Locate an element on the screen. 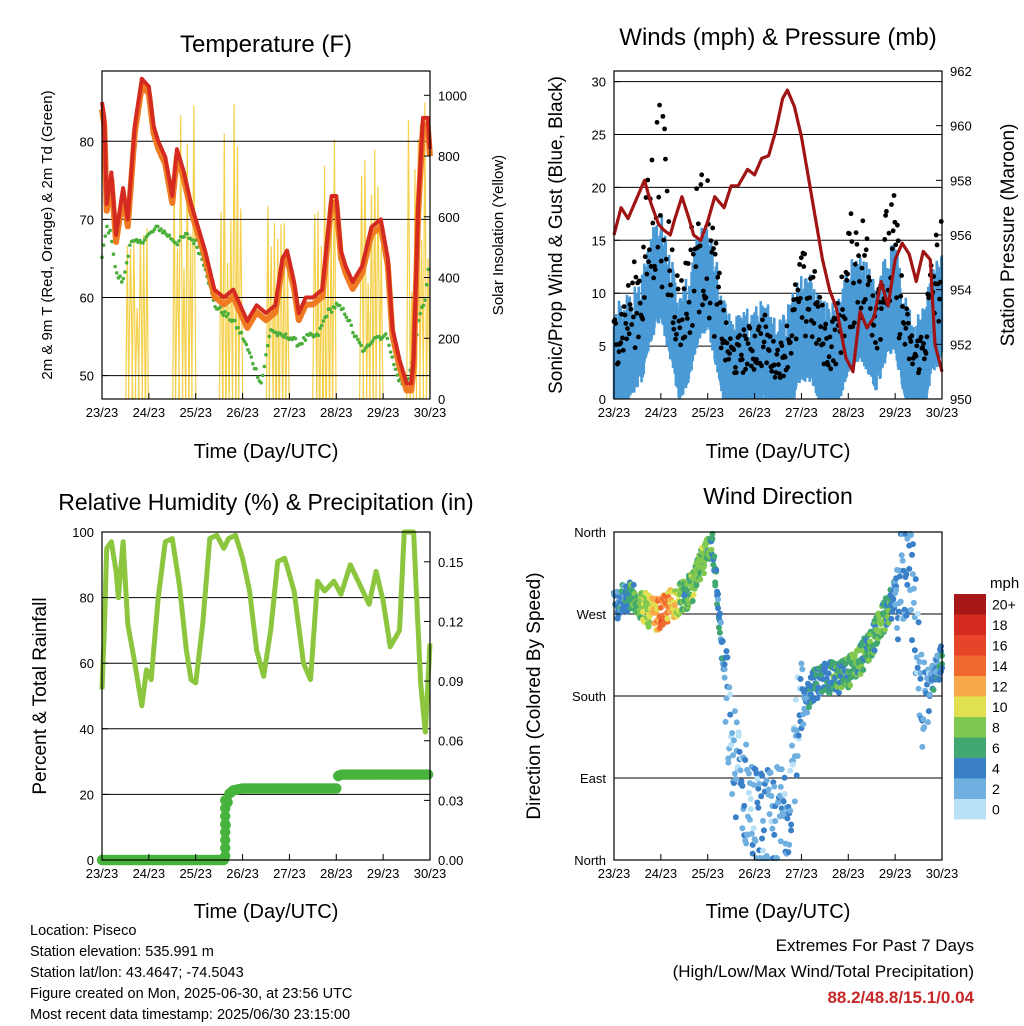 This screenshot has height=1026, width=1024. y-tick-label: 50 is located at coordinates (87, 376).